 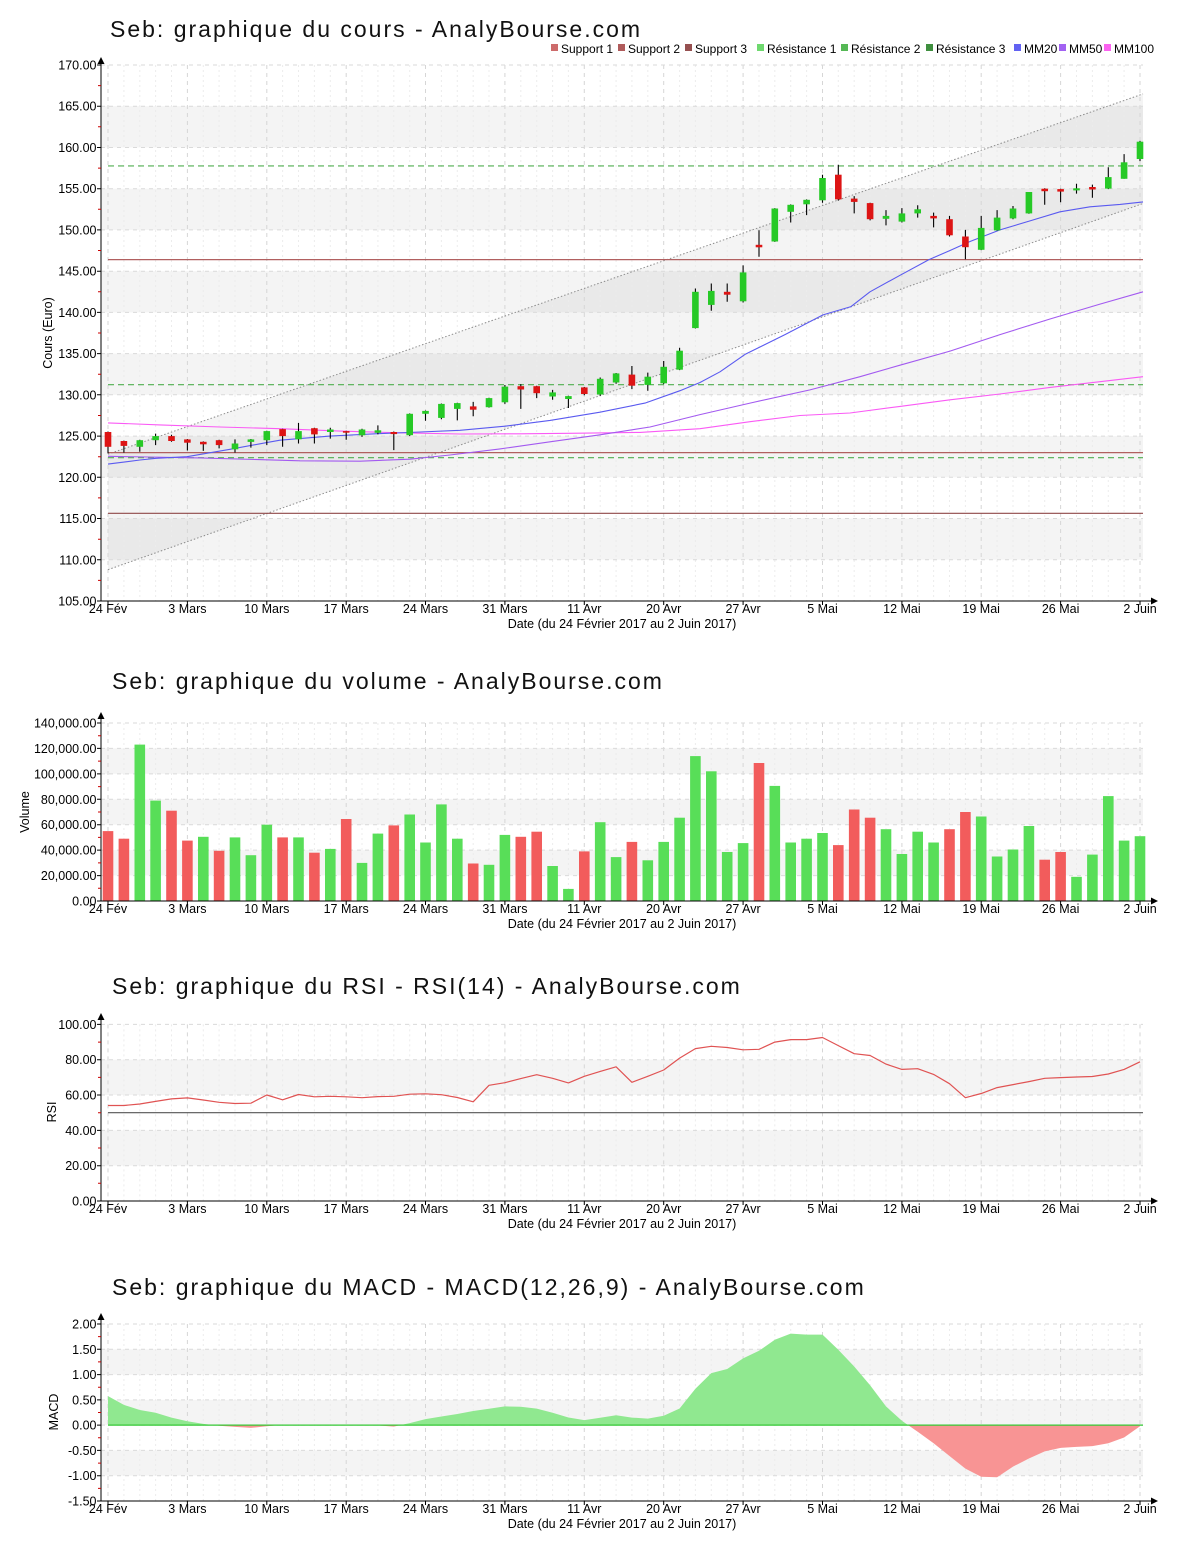 What do you see at coordinates (52, 1112) in the screenshot?
I see `svg-text: RSI` at bounding box center [52, 1112].